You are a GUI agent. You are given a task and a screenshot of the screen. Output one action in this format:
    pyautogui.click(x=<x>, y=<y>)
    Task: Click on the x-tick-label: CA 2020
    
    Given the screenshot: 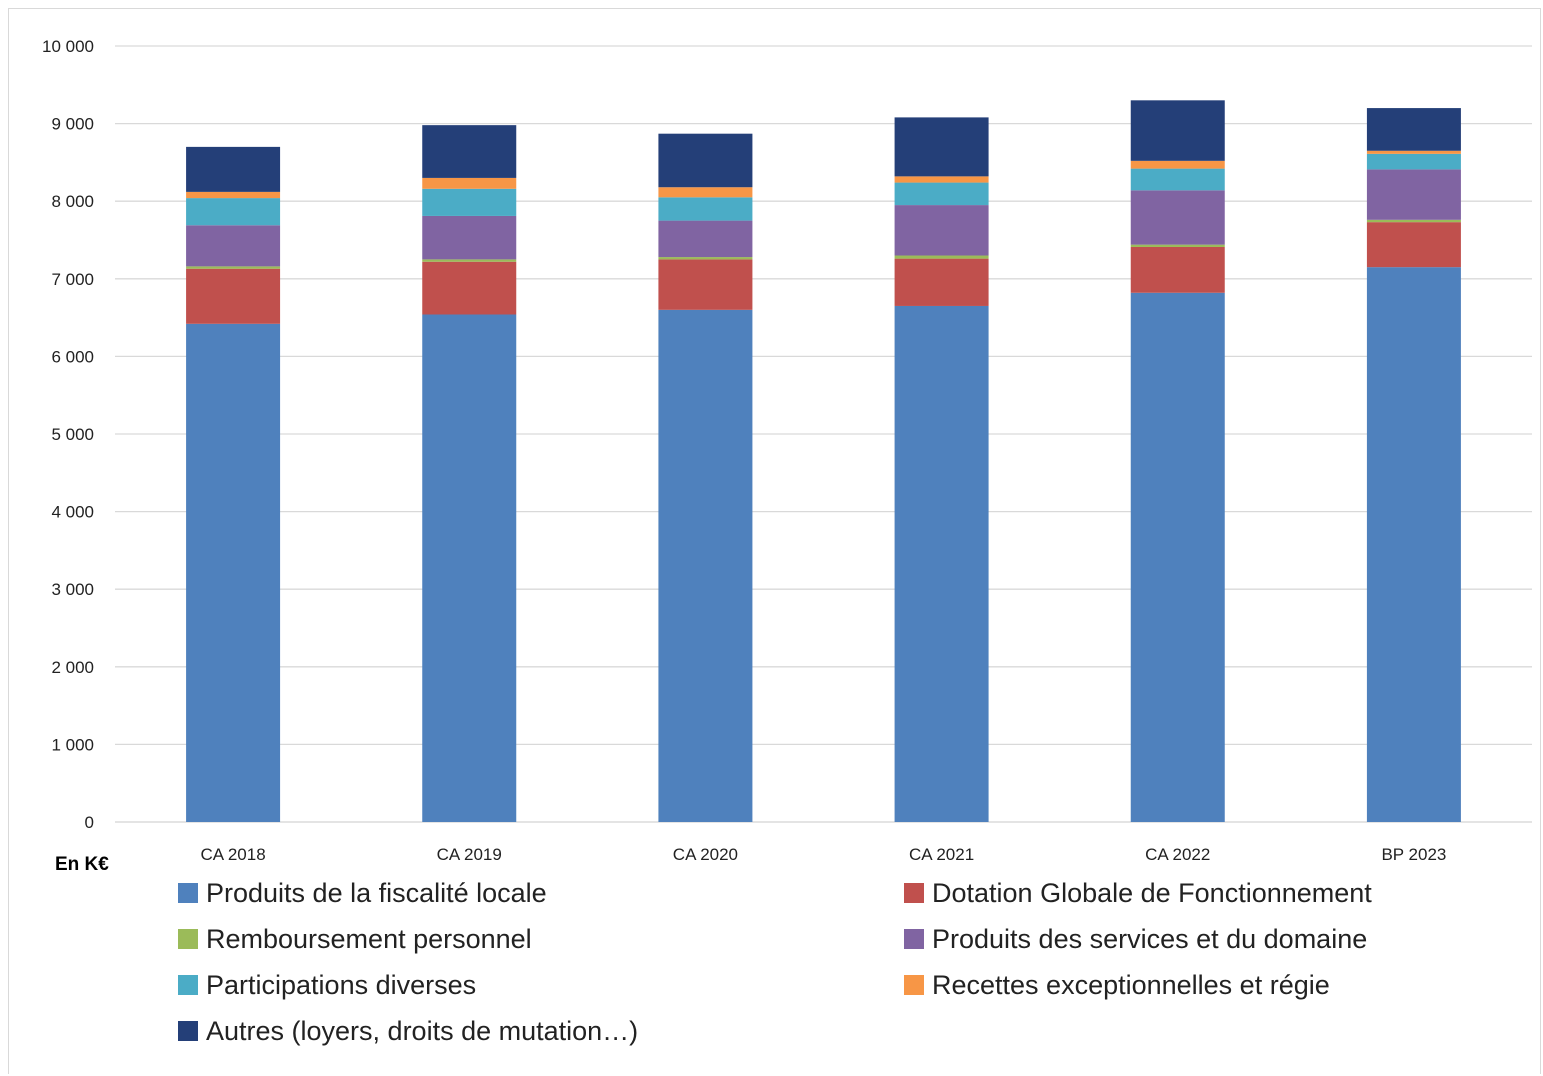 What is the action you would take?
    pyautogui.click(x=705, y=854)
    